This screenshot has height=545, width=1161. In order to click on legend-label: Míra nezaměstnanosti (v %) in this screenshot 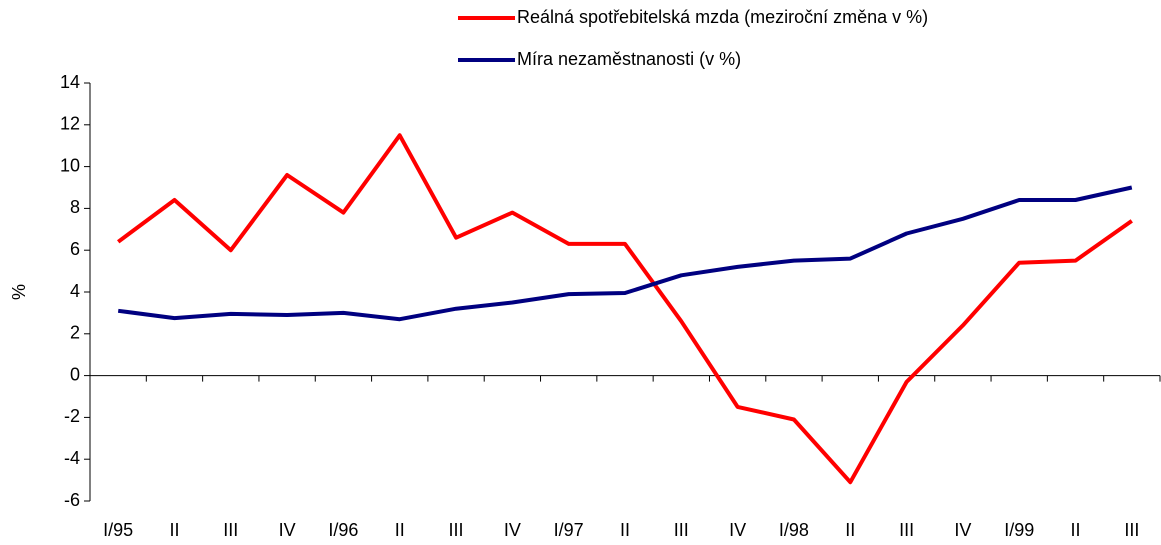, I will do `click(629, 59)`.